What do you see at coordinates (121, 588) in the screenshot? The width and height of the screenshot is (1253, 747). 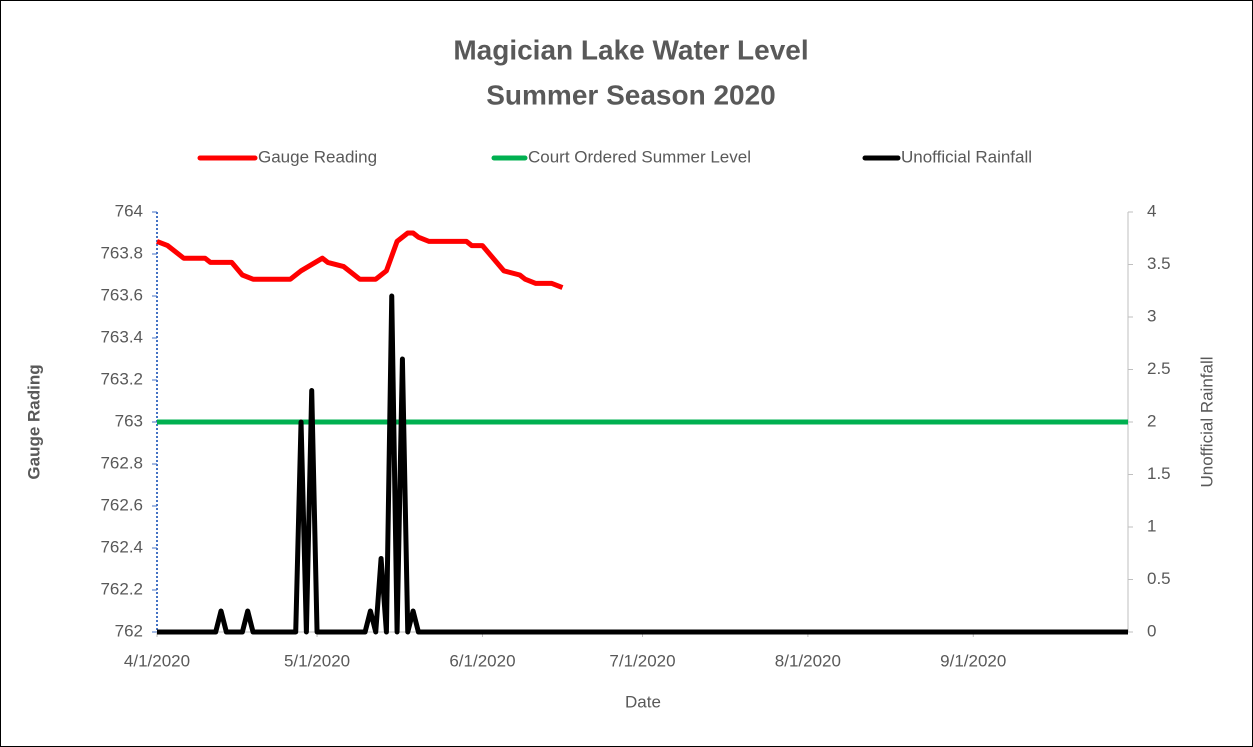 I see `y-tick-label: 762.2` at bounding box center [121, 588].